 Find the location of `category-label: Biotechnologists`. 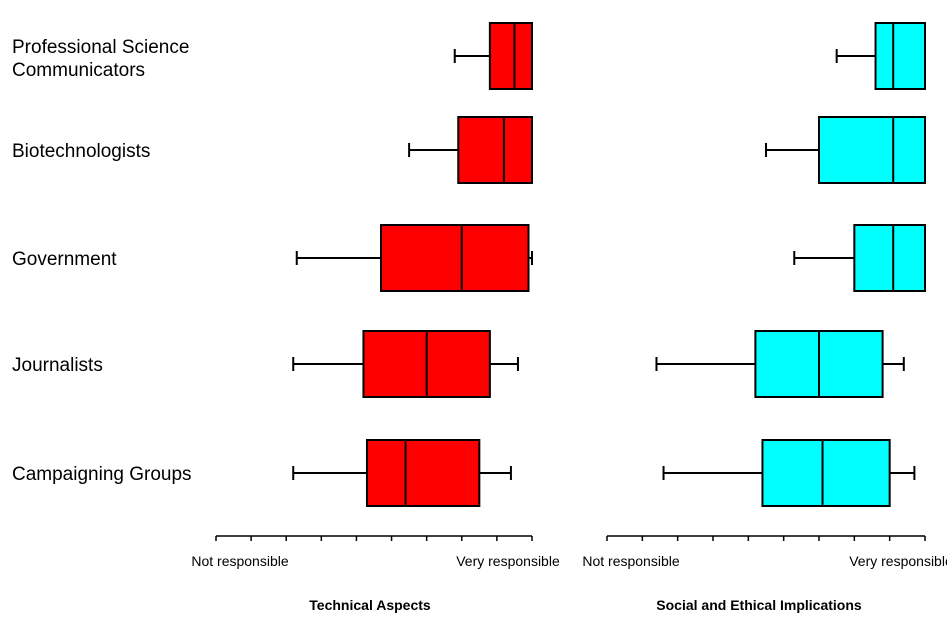

category-label: Biotechnologists is located at coordinates (81, 151).